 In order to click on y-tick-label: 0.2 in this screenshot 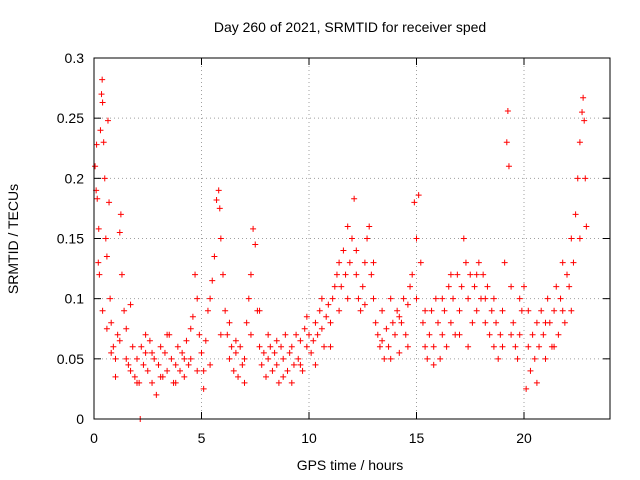, I will do `click(75, 178)`.